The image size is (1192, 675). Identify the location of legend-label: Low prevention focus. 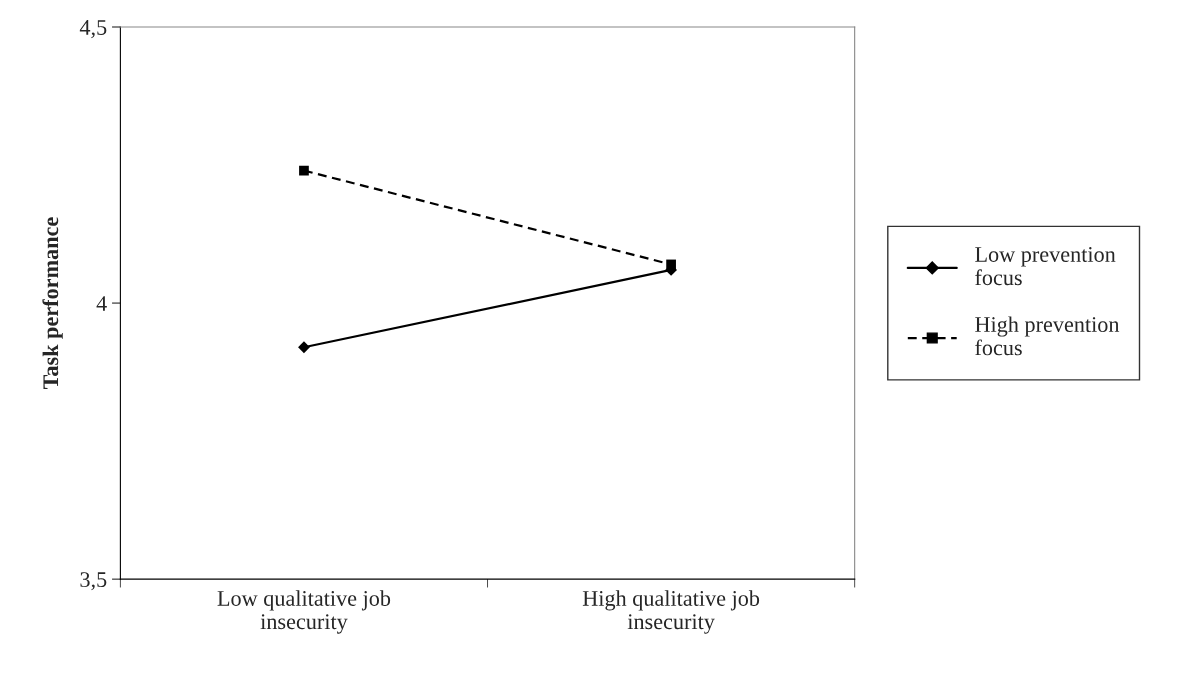
(1045, 266).